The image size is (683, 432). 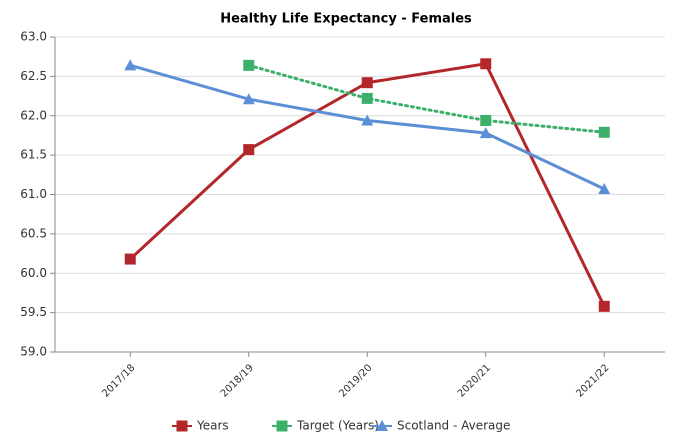 I want to click on y-tick-label: 63.0, so click(x=33, y=37).